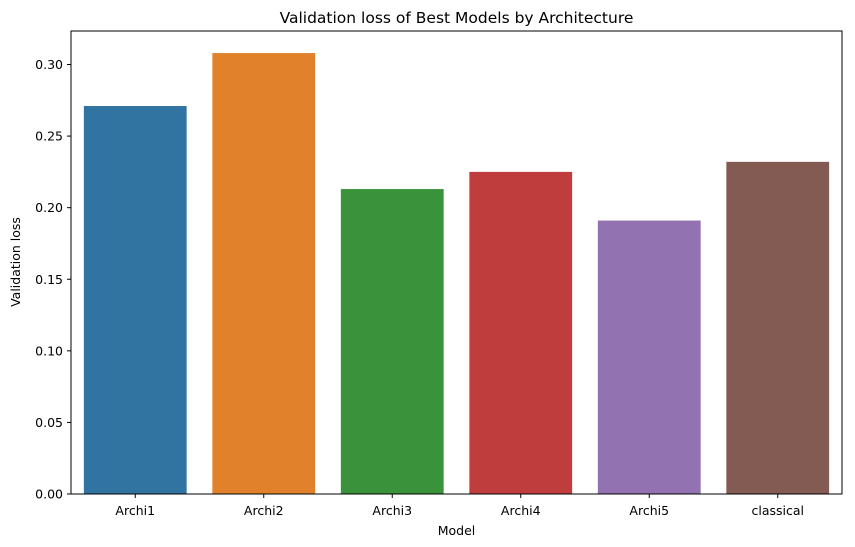 The image size is (855, 547). What do you see at coordinates (15, 262) in the screenshot?
I see `y-axis-label: Validation loss` at bounding box center [15, 262].